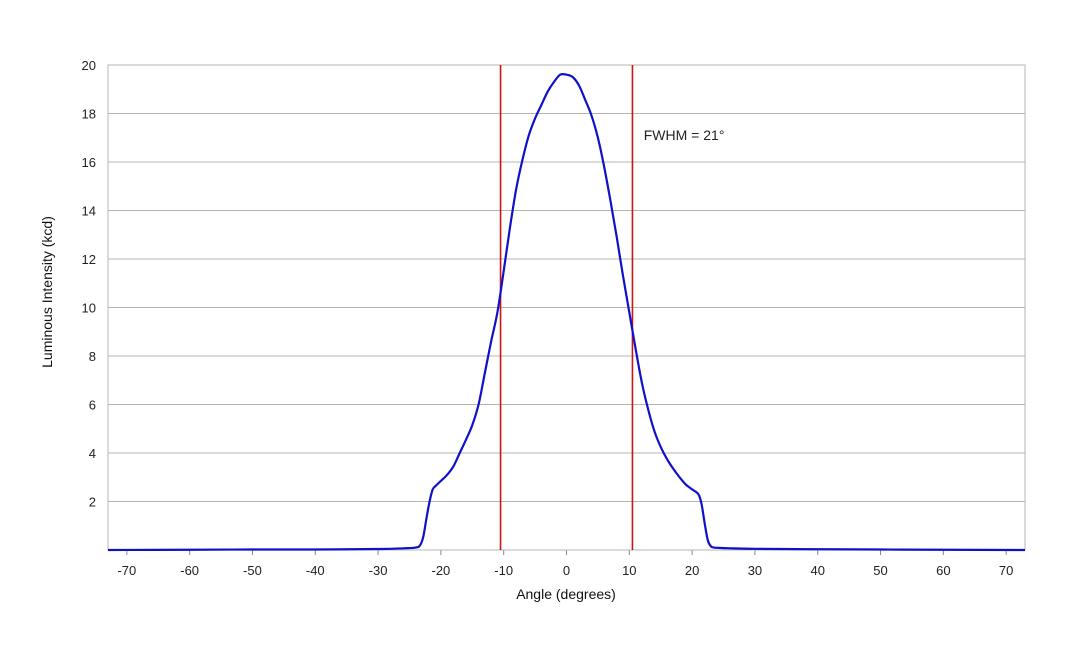 Image resolution: width=1080 pixels, height=648 pixels. What do you see at coordinates (92, 502) in the screenshot?
I see `y-tick-label: 2` at bounding box center [92, 502].